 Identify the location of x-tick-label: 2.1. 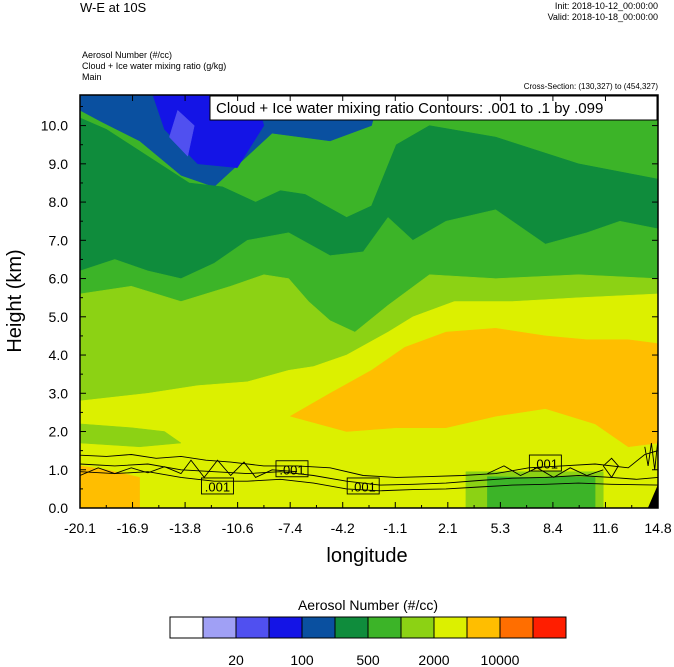
(448, 528).